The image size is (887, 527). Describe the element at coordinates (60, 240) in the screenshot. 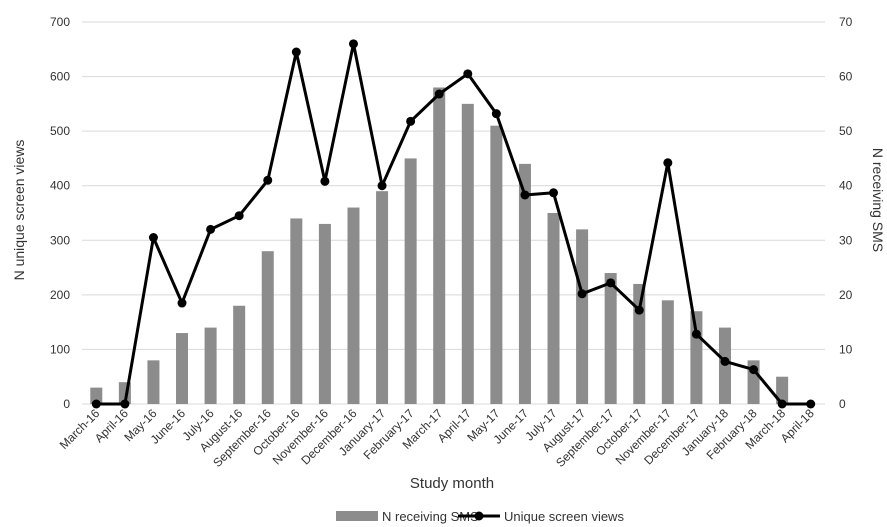

I see `y-left-tick-label: 300` at that location.